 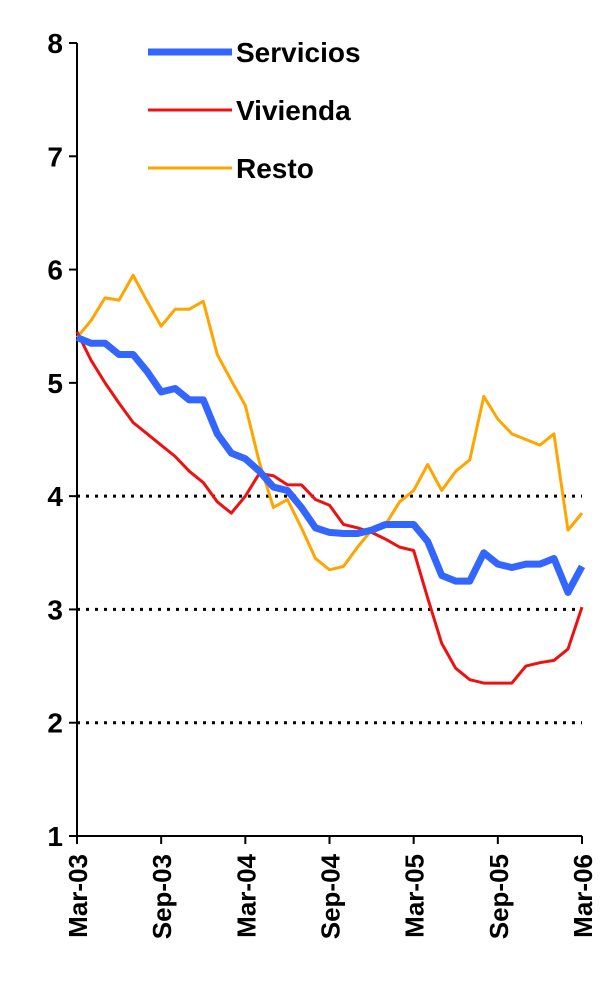 I want to click on x-tick-label: Mar-04, so click(x=246, y=895).